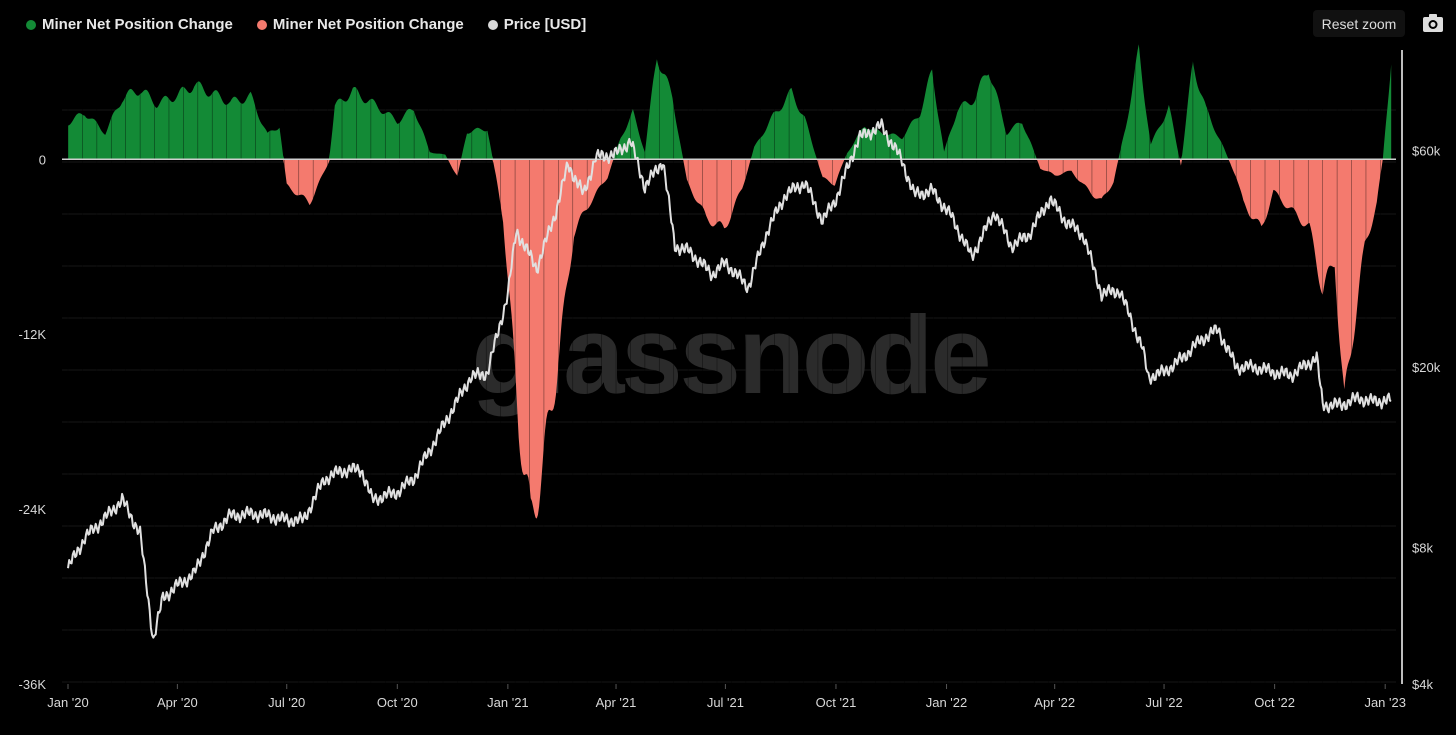 The image size is (1456, 735). What do you see at coordinates (1426, 151) in the screenshot?
I see `y-right-tick-label: $60k` at bounding box center [1426, 151].